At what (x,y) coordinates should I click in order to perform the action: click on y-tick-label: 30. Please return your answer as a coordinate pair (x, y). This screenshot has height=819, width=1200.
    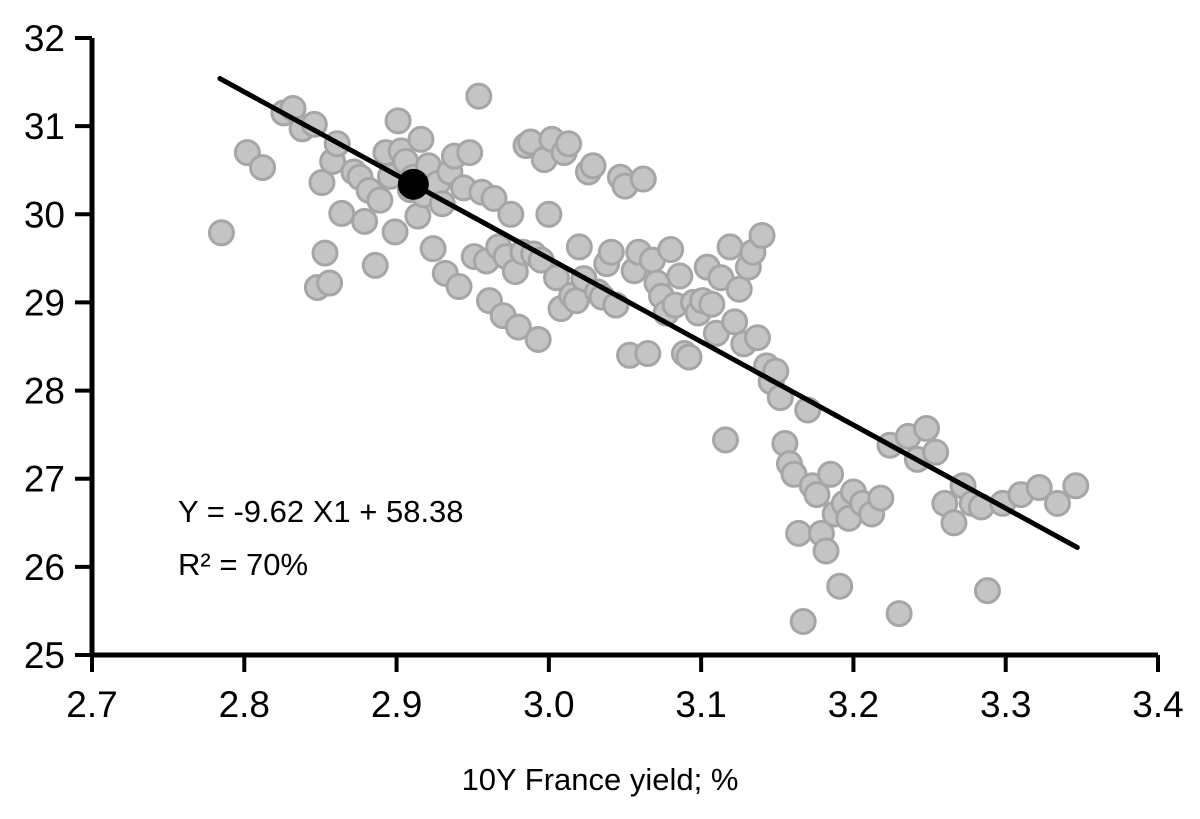
    Looking at the image, I should click on (44, 214).